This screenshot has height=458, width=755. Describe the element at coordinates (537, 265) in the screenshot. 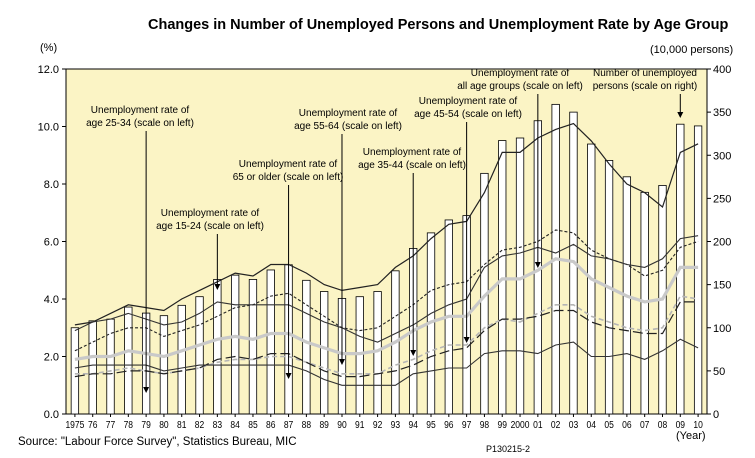

I see `annotation-arrowhead-all-age-groups` at that location.